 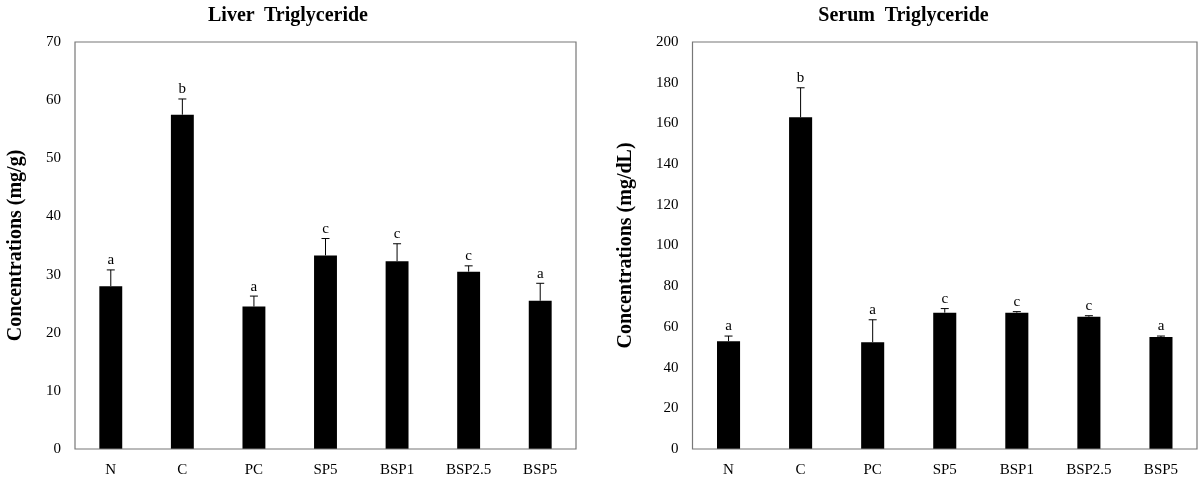 I want to click on y-tick-label: 180, so click(x=667, y=81).